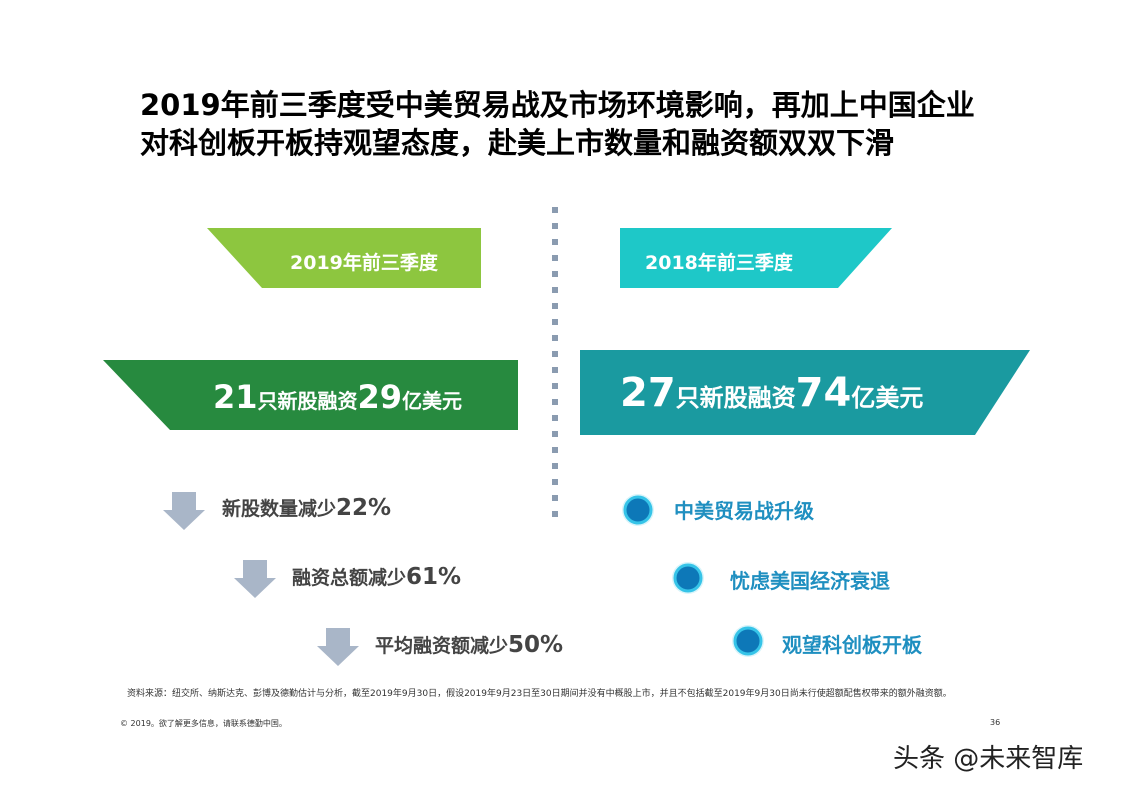  Describe the element at coordinates (261, 579) in the screenshot. I see `down-arrows` at that location.